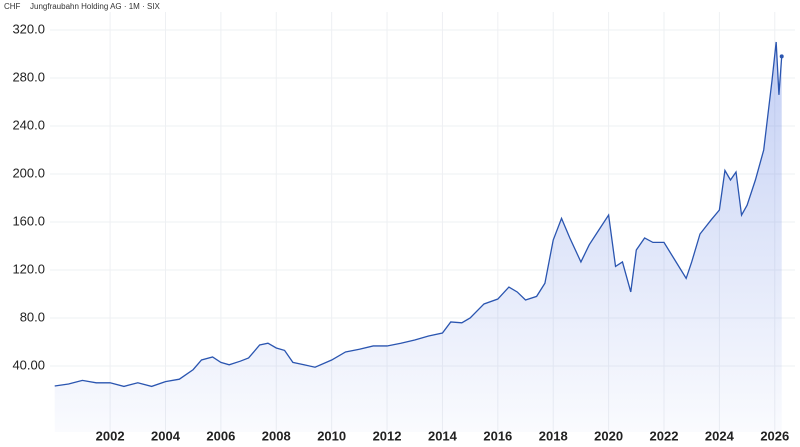  I want to click on y-tick-label: 160.0, so click(28, 220).